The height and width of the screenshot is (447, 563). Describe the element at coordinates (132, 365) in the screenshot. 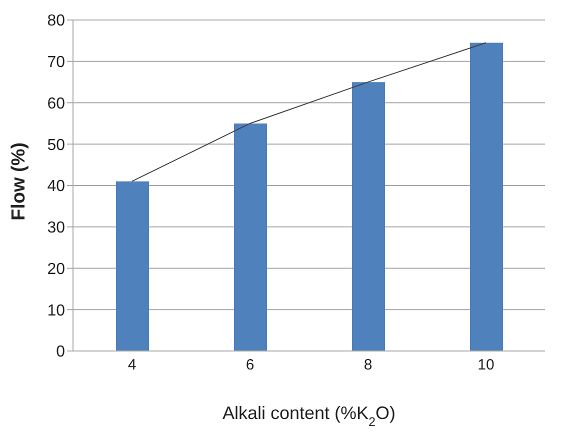

I see `x-tick-label: 4` at that location.